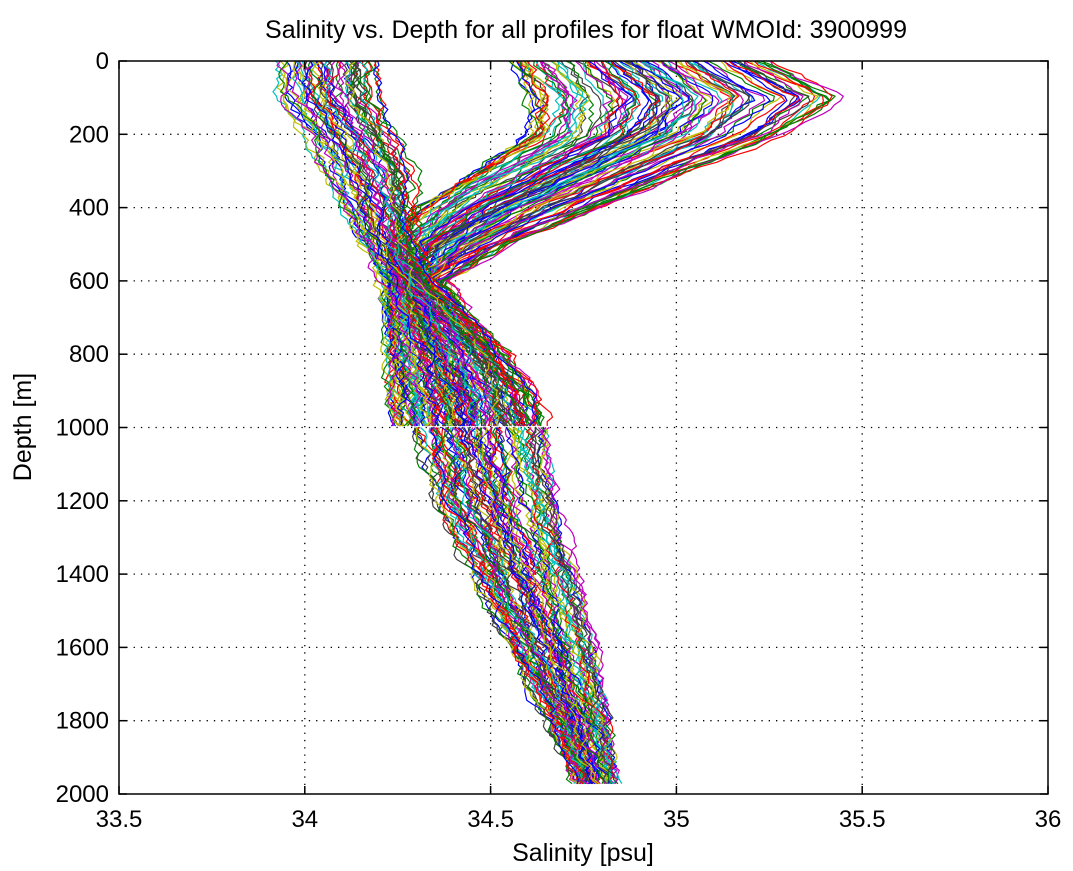 This screenshot has height=871, width=1073. I want to click on y-tick-label: 0, so click(102, 61).